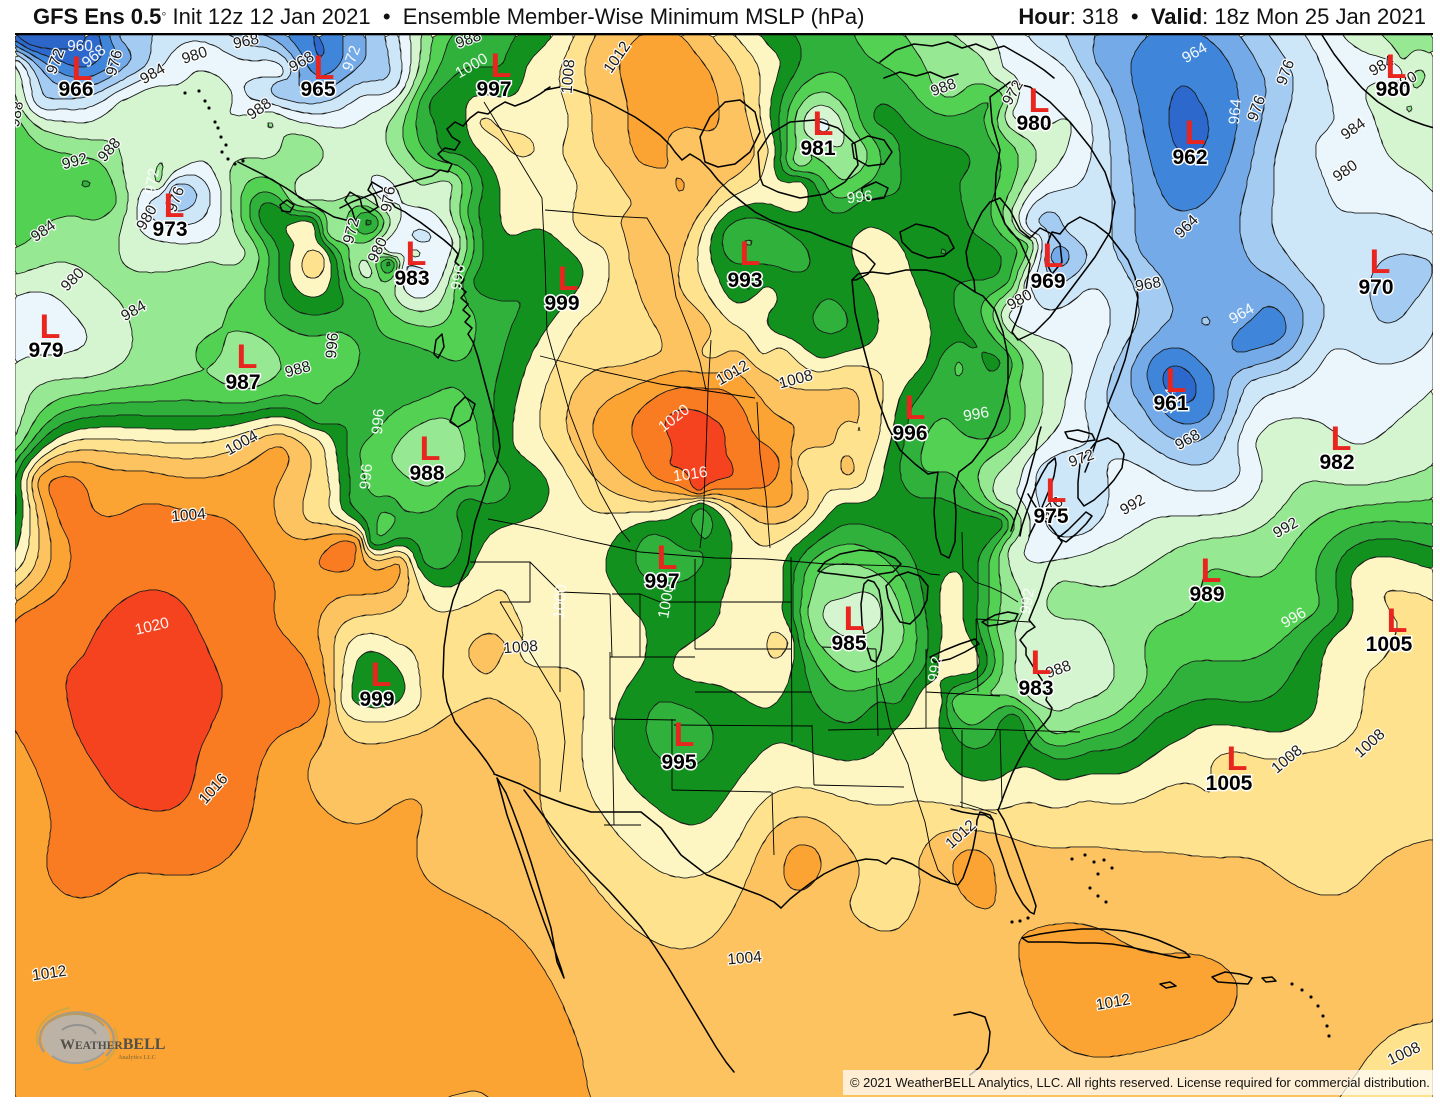 The width and height of the screenshot is (1440, 1104). Describe the element at coordinates (152, 181) in the screenshot. I see `svg-text: 972` at that location.